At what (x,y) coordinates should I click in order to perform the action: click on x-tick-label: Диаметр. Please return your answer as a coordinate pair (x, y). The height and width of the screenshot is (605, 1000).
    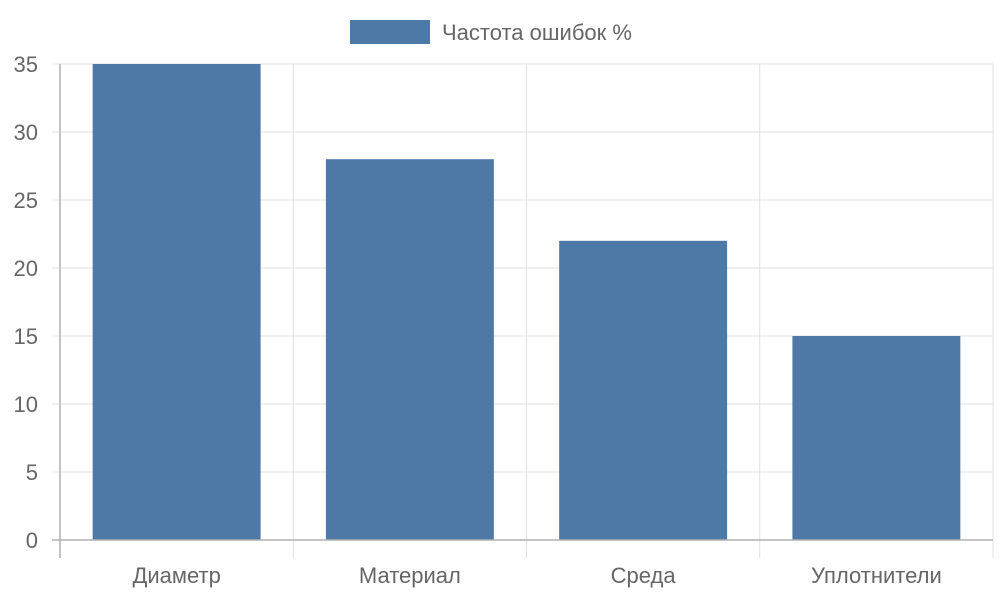
    Looking at the image, I should click on (176, 575).